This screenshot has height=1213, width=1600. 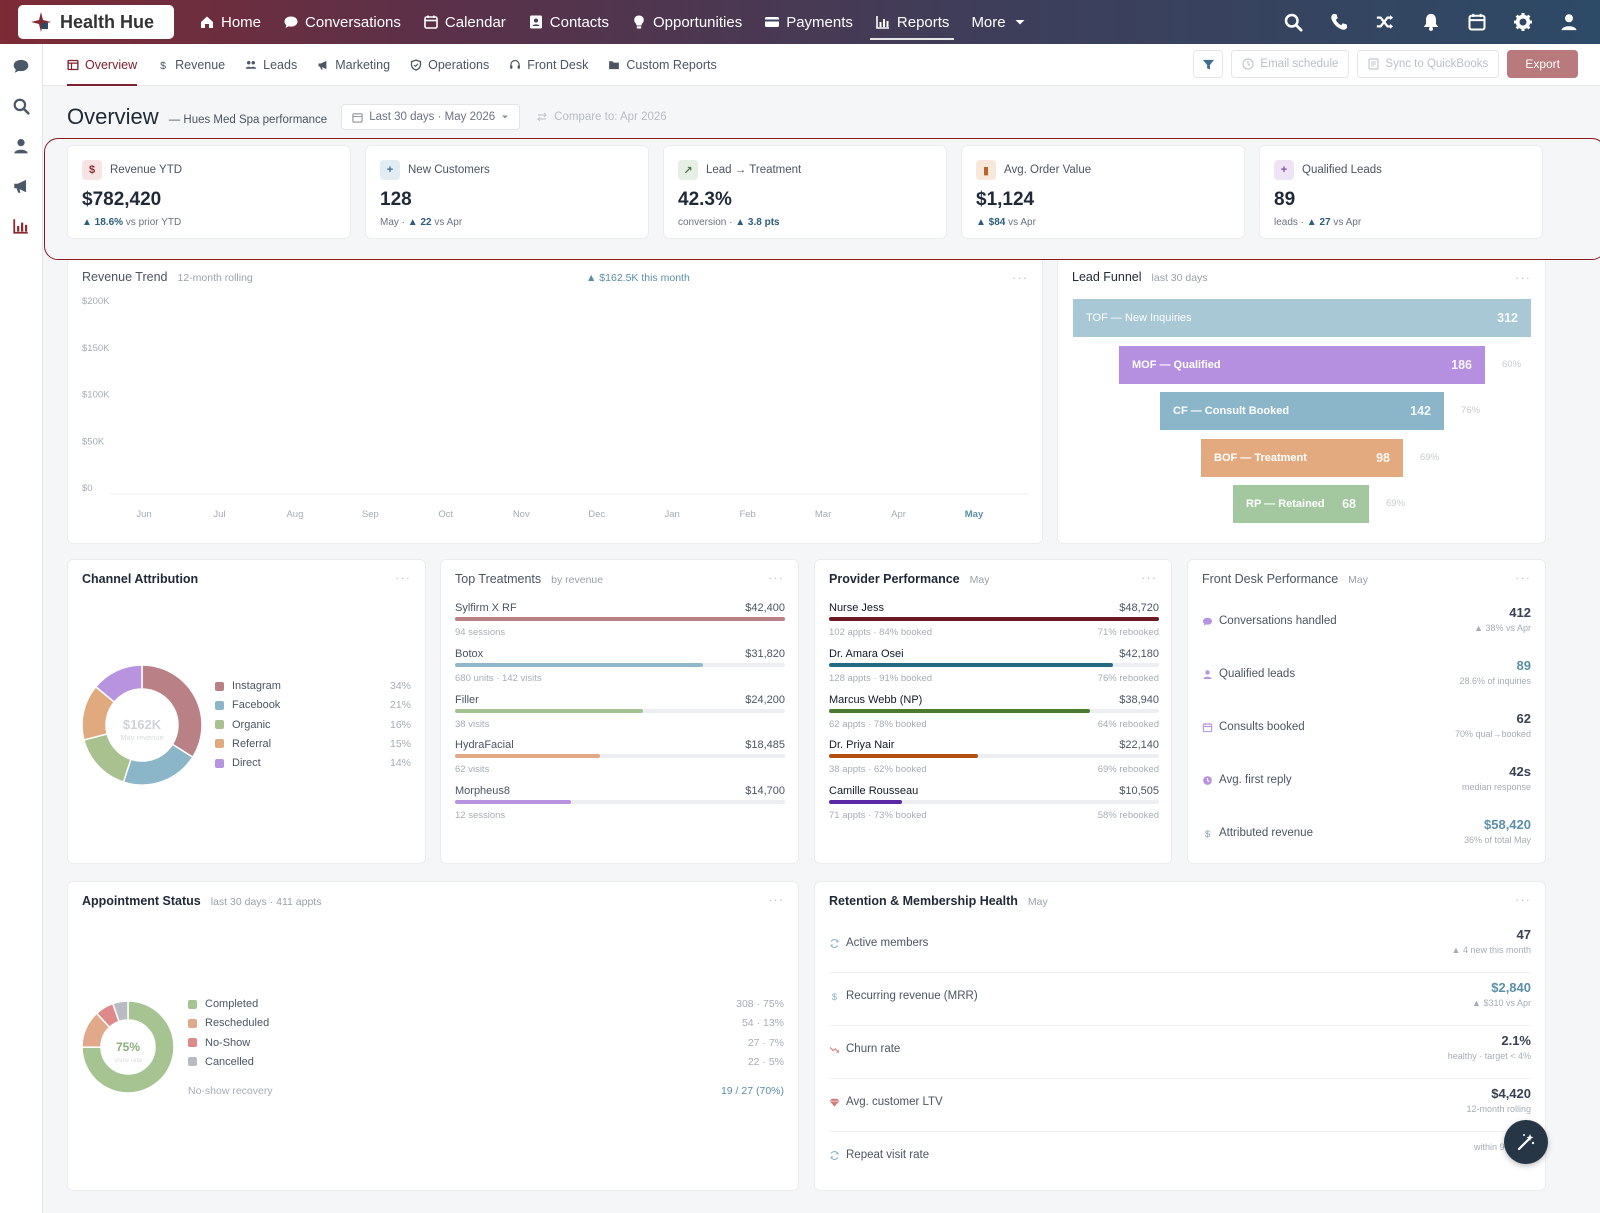 What do you see at coordinates (1293, 22) in the screenshot?
I see `search-button` at bounding box center [1293, 22].